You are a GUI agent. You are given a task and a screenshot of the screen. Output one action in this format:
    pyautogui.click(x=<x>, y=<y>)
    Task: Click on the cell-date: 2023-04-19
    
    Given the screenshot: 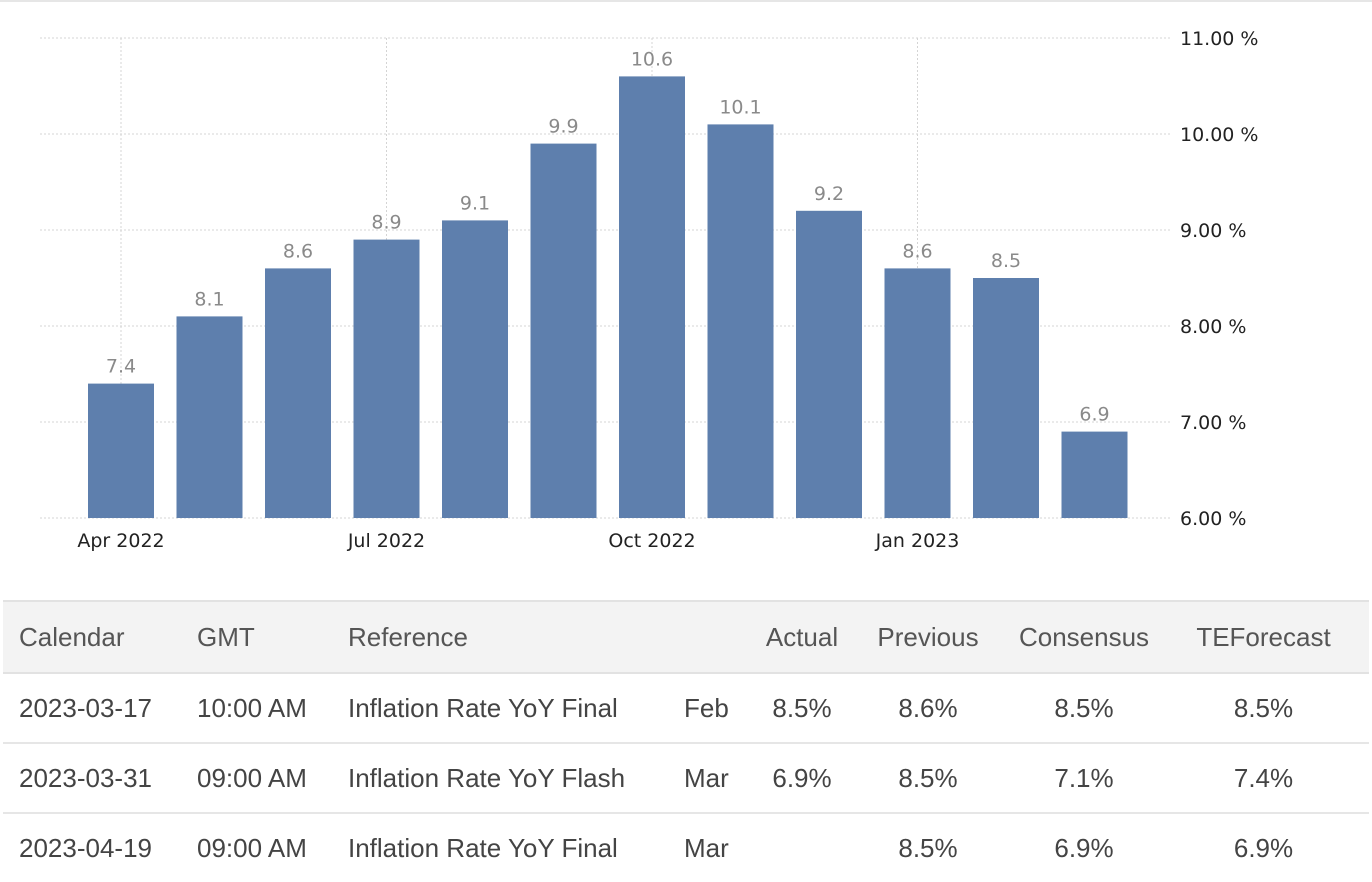 What is the action you would take?
    pyautogui.click(x=85, y=847)
    